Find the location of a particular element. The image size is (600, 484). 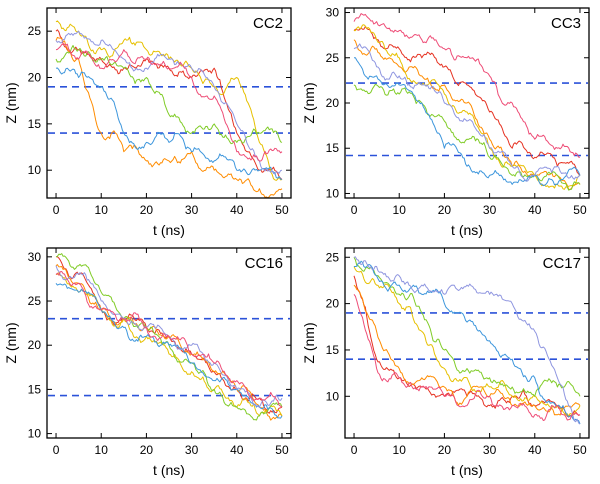

panel-title: CC2 is located at coordinates (268, 23).